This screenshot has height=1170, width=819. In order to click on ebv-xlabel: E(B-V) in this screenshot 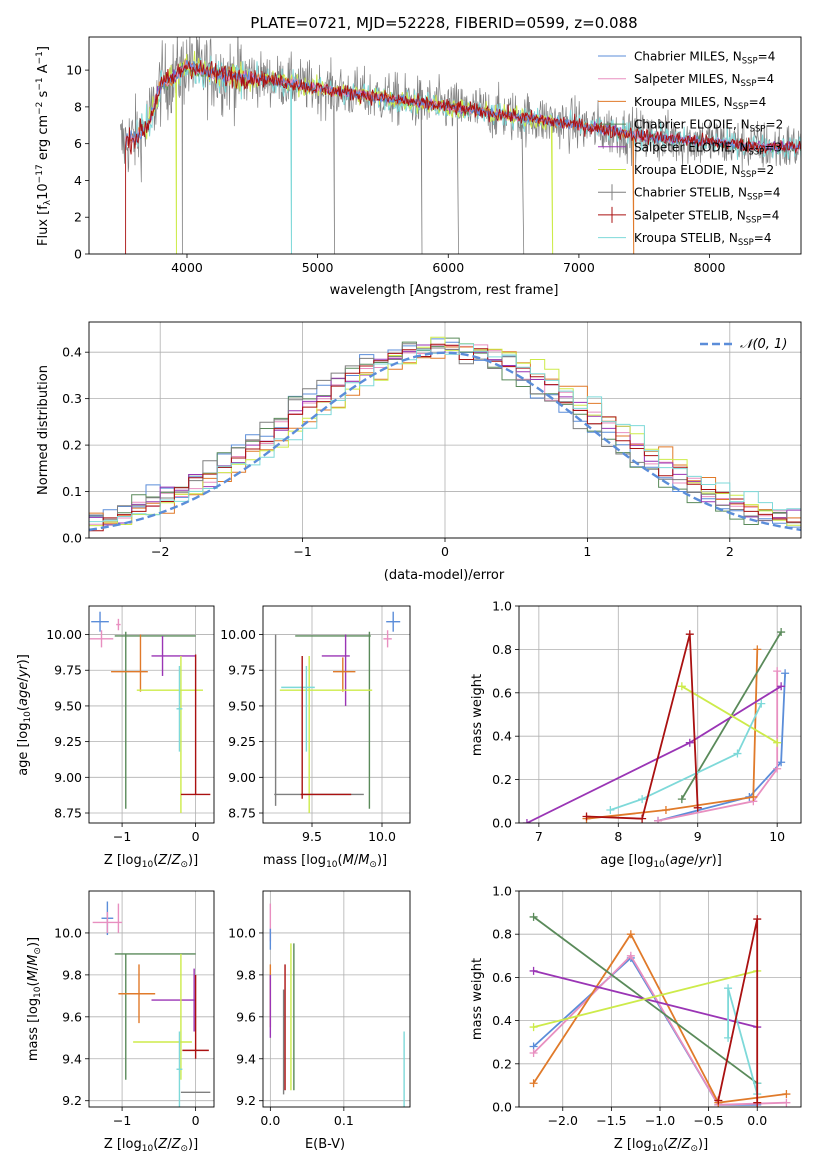, I will do `click(325, 1144)`.